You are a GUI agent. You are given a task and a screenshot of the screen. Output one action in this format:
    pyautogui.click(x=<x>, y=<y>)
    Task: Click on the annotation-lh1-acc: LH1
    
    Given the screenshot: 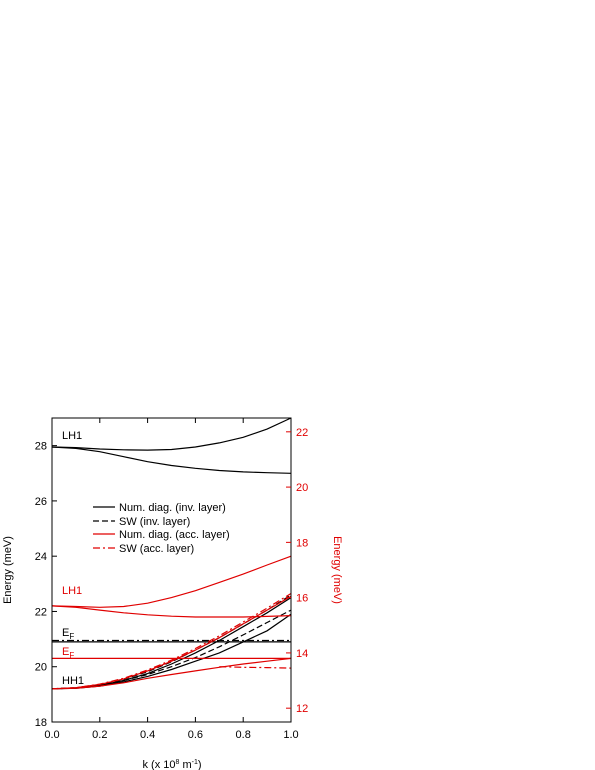 What is the action you would take?
    pyautogui.click(x=72, y=591)
    